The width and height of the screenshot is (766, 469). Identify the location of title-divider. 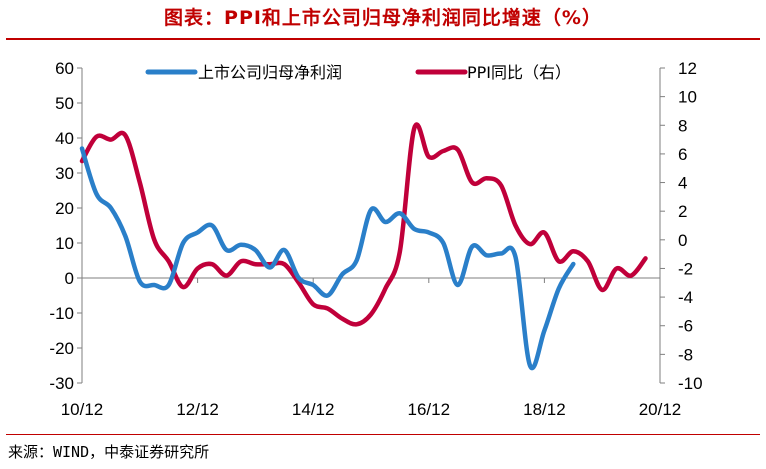
(383, 39).